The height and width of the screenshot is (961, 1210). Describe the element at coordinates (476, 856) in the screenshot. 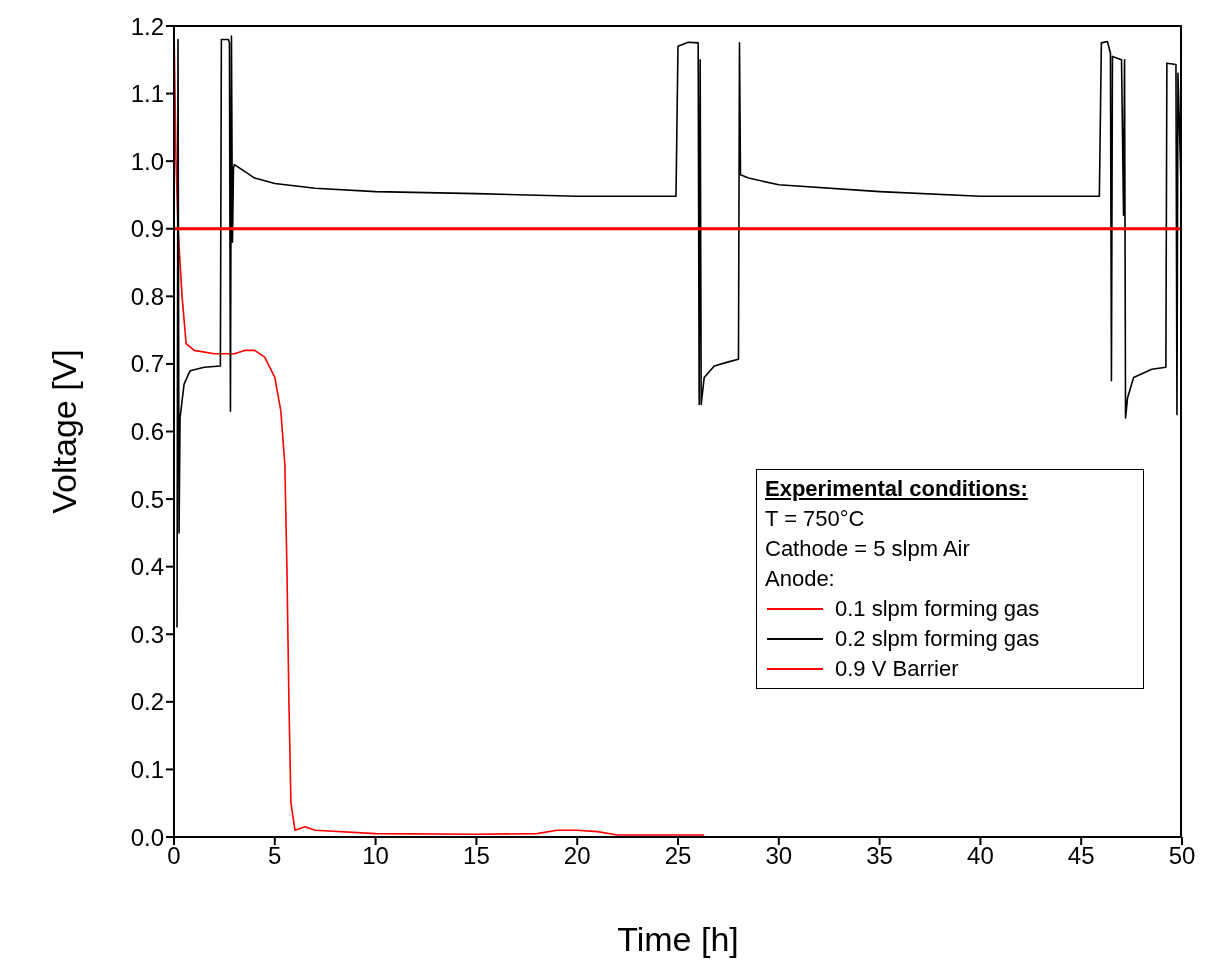

I see `x-tick-label: 15` at that location.